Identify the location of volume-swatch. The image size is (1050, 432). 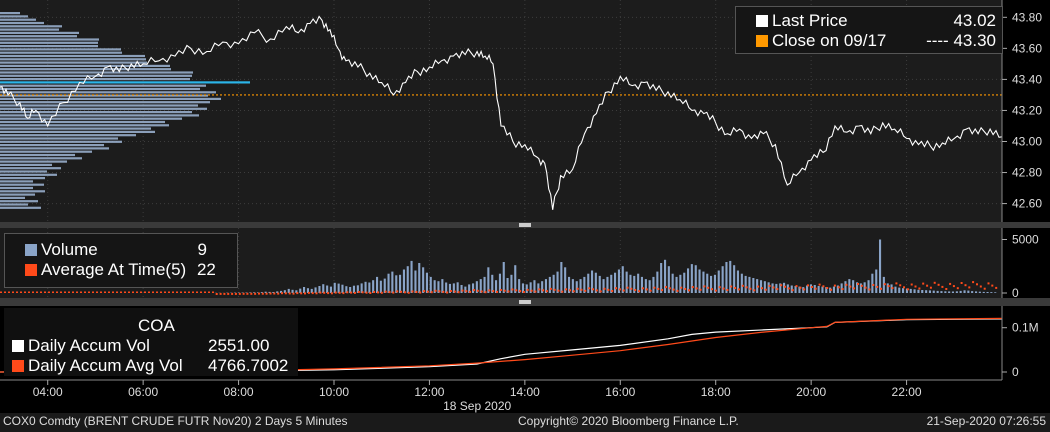
(31, 250).